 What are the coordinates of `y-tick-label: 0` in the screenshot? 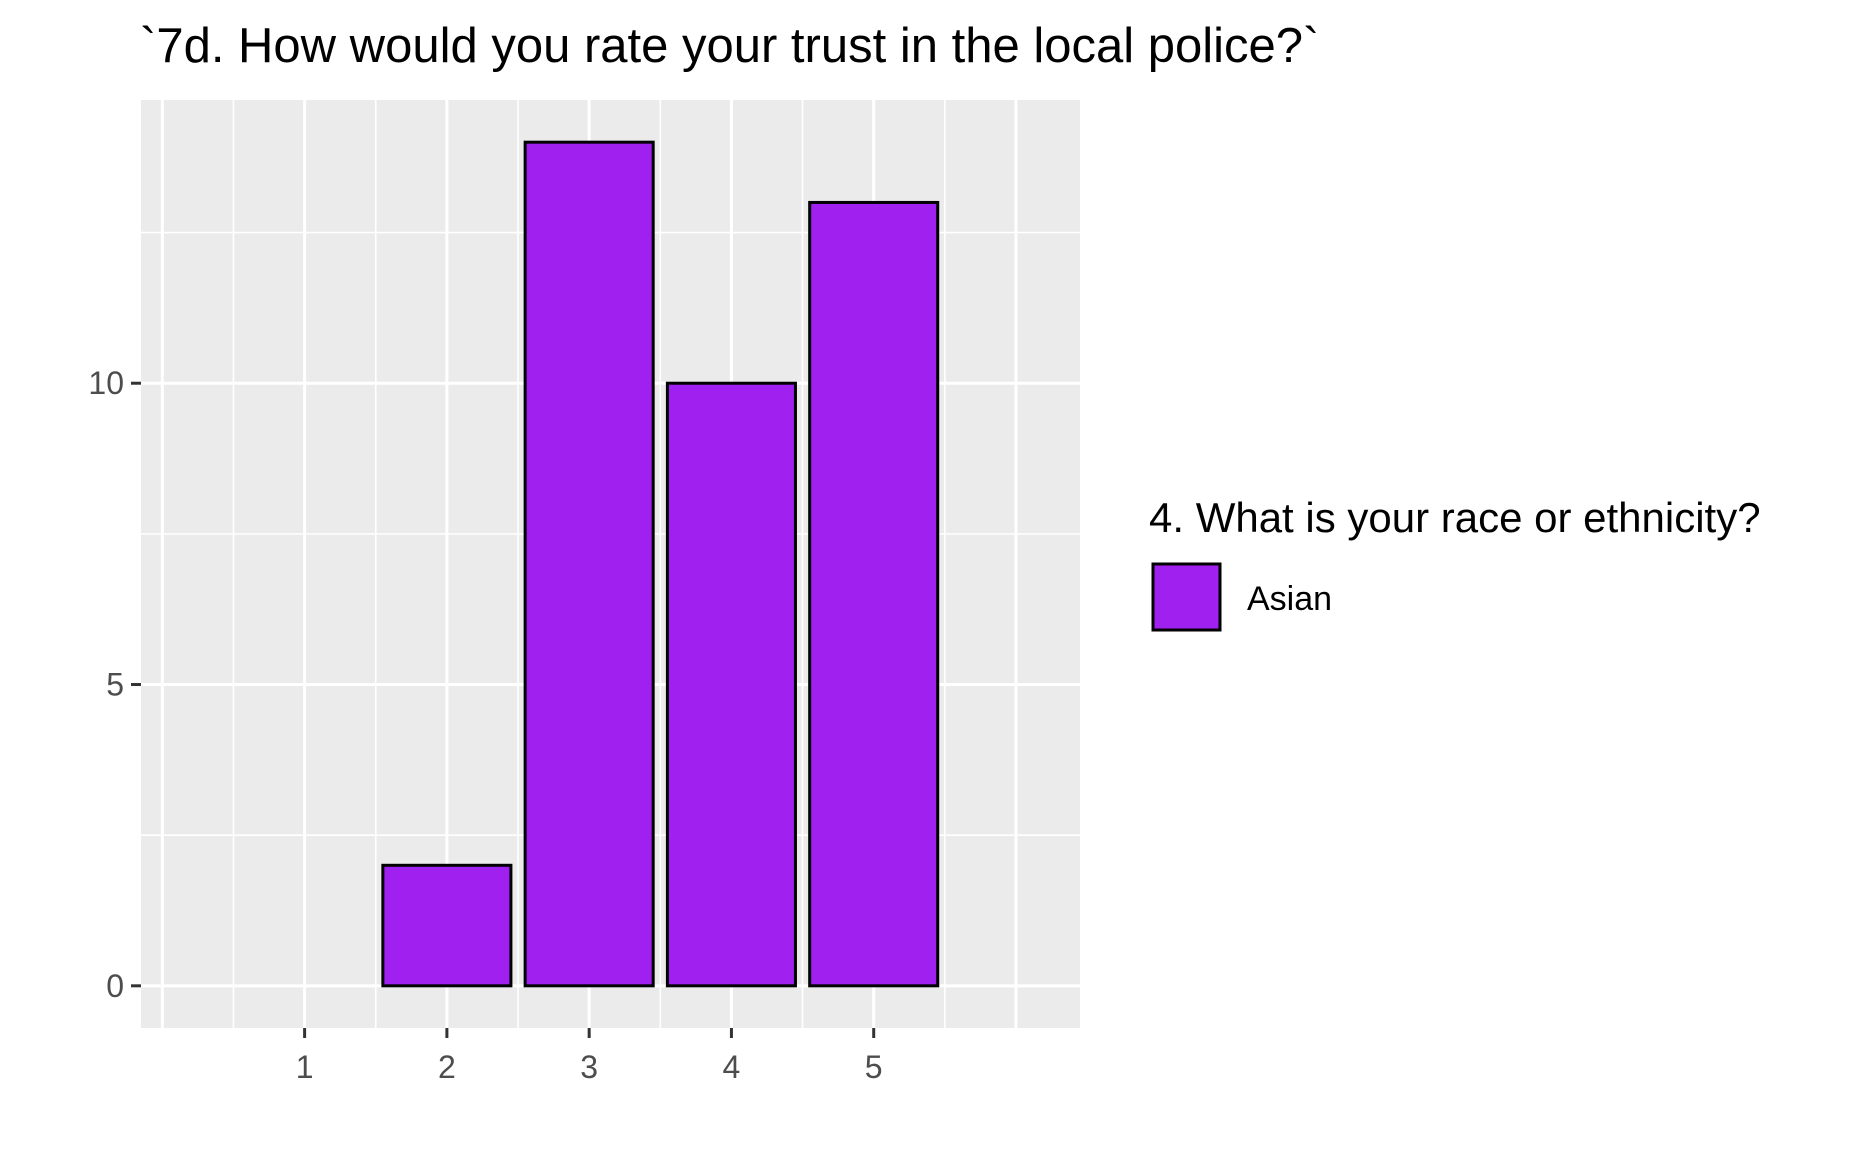 It's located at (115, 986).